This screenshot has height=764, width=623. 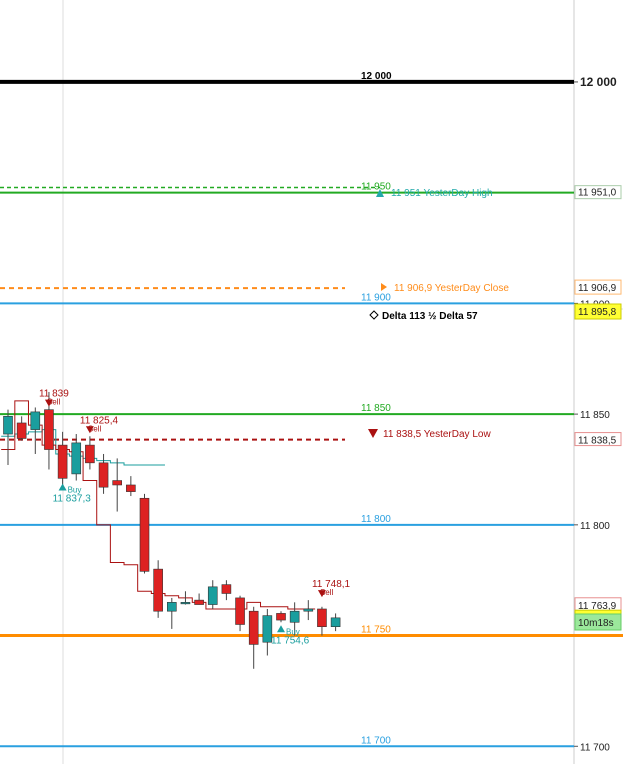 I want to click on triangle-right-icon, so click(x=384, y=287).